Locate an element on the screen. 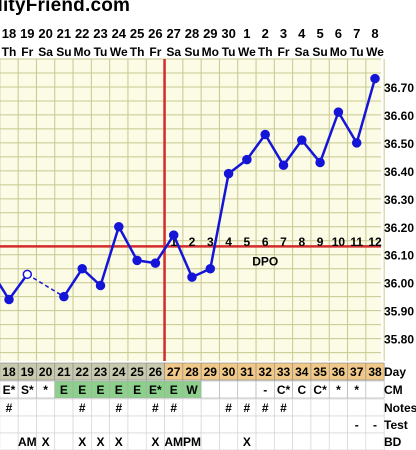 The width and height of the screenshot is (416, 450). cycle-day-number: 37 is located at coordinates (357, 372).